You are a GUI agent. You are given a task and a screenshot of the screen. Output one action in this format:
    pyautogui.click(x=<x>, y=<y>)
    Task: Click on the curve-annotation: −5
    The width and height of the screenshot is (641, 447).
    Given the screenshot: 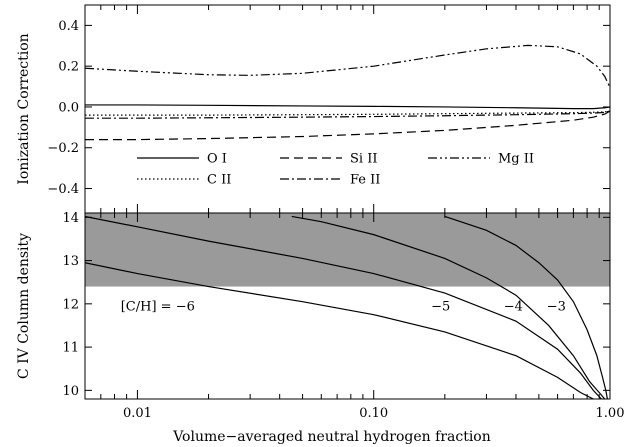 What is the action you would take?
    pyautogui.click(x=440, y=306)
    